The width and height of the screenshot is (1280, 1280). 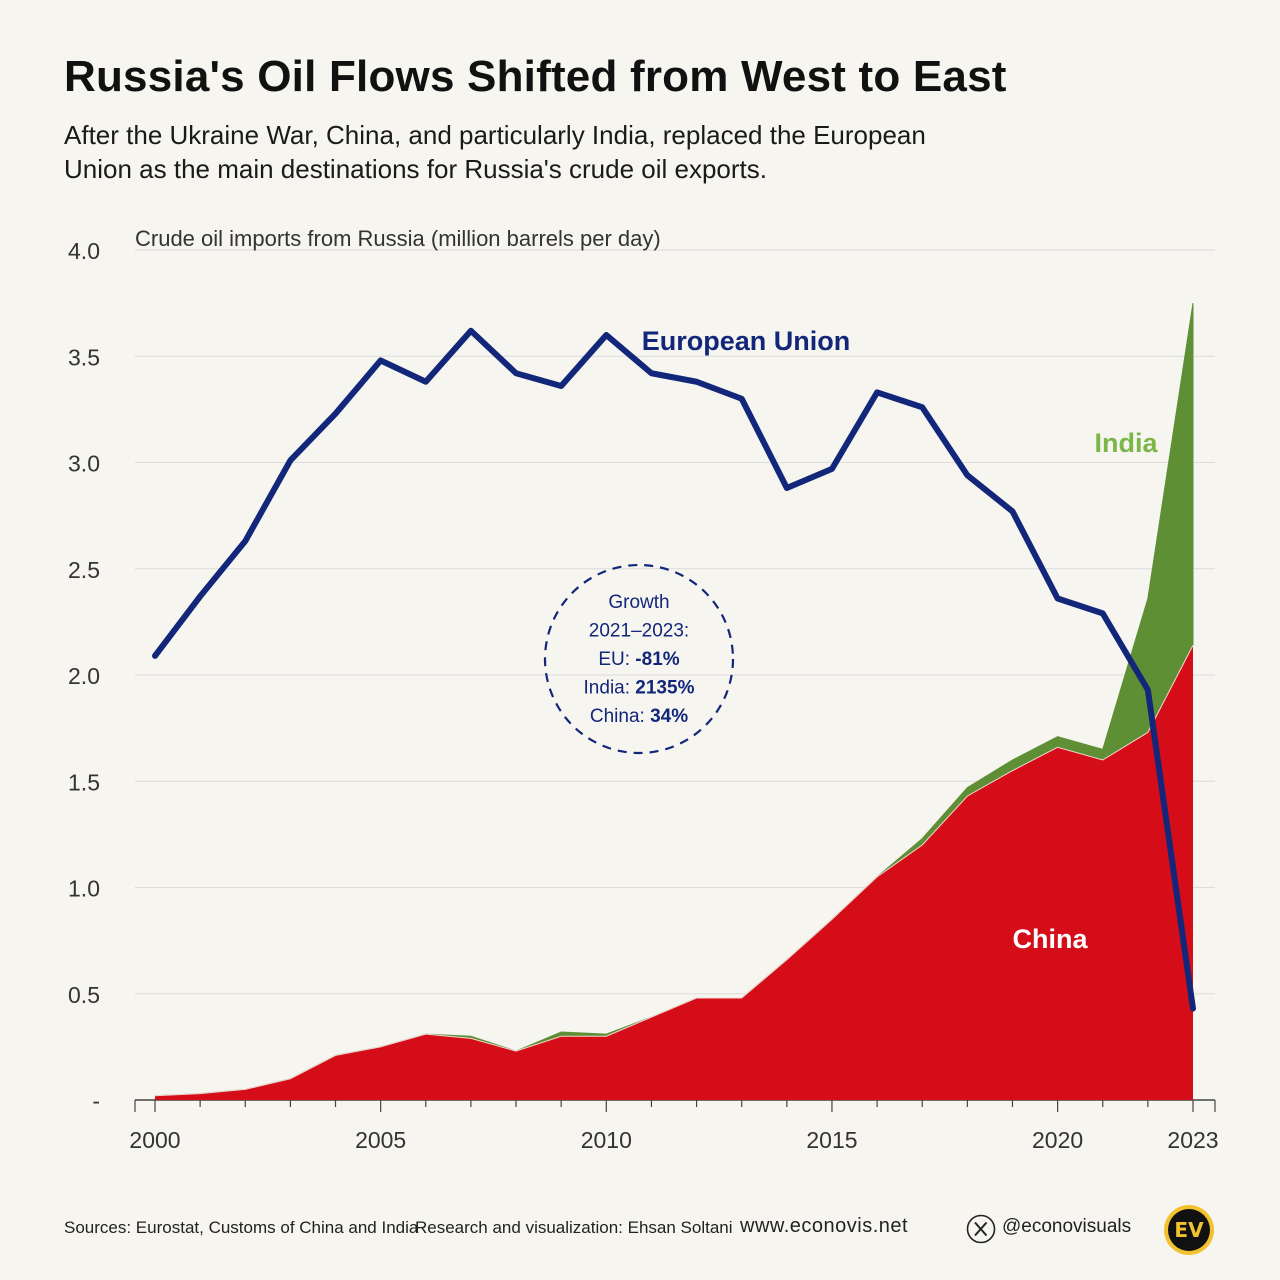 What do you see at coordinates (639, 688) in the screenshot?
I see `growth-annotation-line: India: 2135%` at bounding box center [639, 688].